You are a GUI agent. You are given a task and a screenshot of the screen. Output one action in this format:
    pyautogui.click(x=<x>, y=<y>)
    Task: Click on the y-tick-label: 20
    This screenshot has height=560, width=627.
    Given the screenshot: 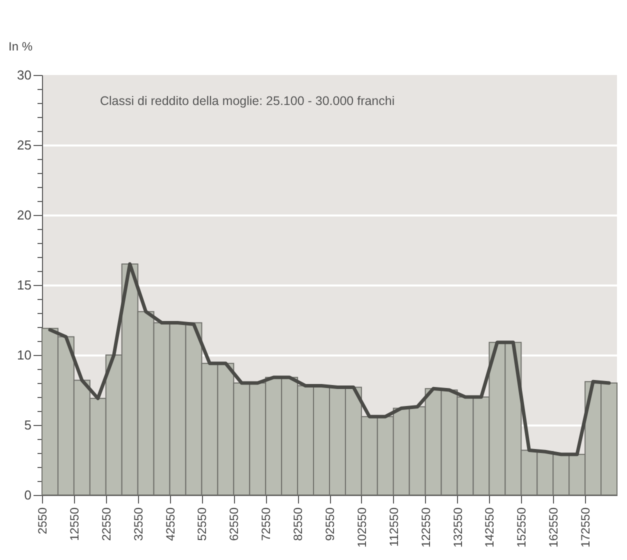 What is the action you would take?
    pyautogui.click(x=24, y=215)
    